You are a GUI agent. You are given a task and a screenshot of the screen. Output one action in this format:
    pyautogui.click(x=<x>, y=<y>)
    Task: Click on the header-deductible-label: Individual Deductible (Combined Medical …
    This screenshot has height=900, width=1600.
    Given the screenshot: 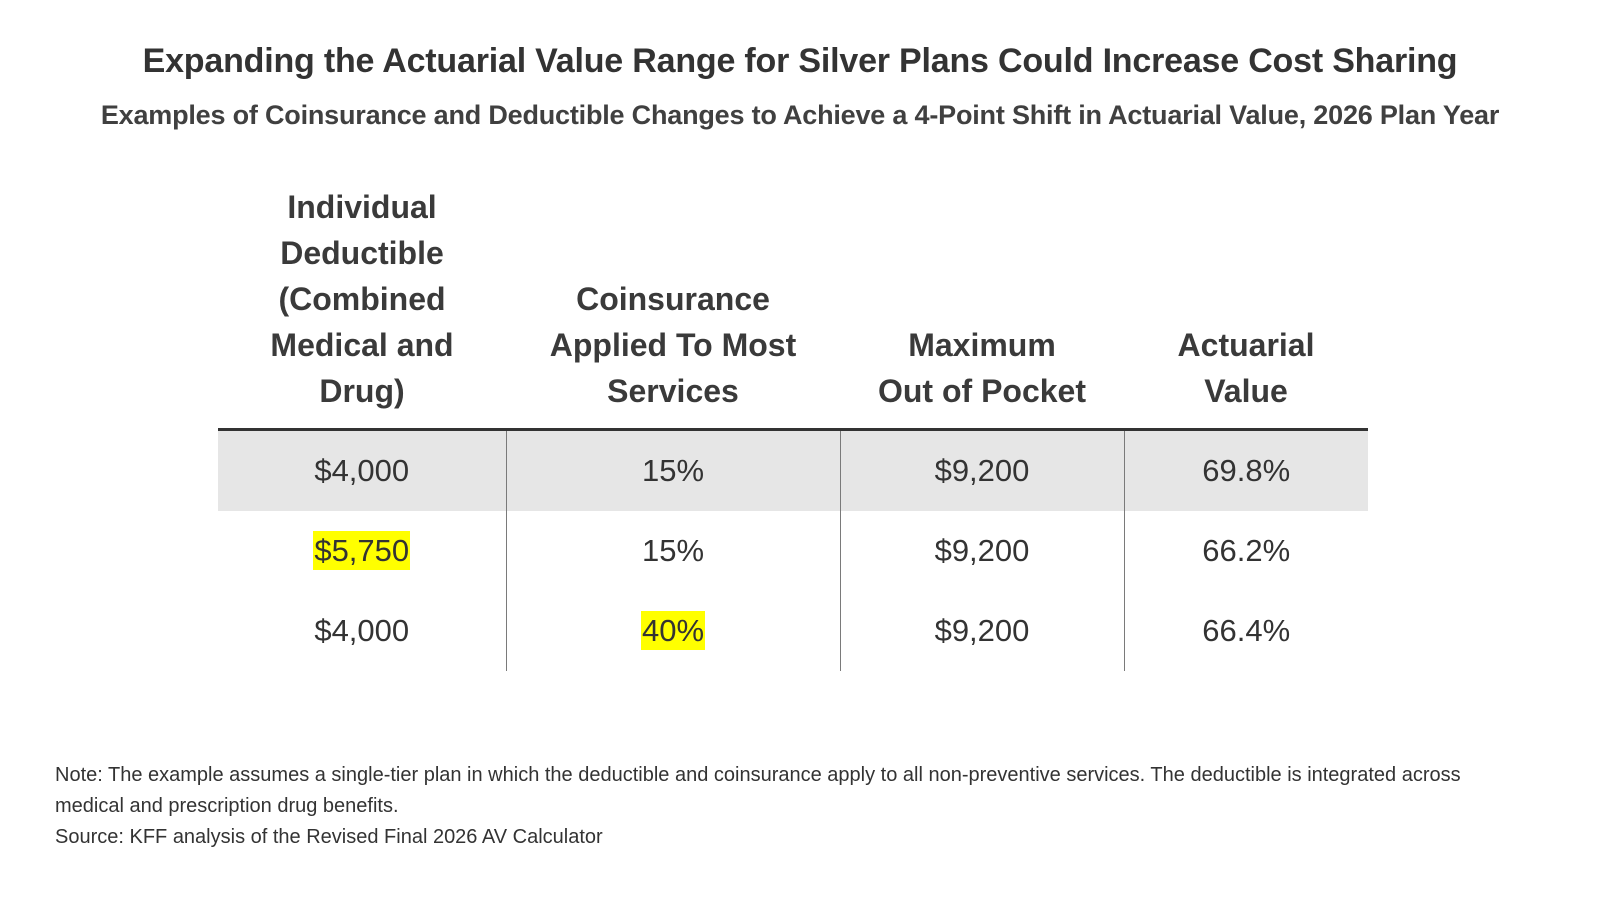 What is the action you would take?
    pyautogui.click(x=362, y=299)
    